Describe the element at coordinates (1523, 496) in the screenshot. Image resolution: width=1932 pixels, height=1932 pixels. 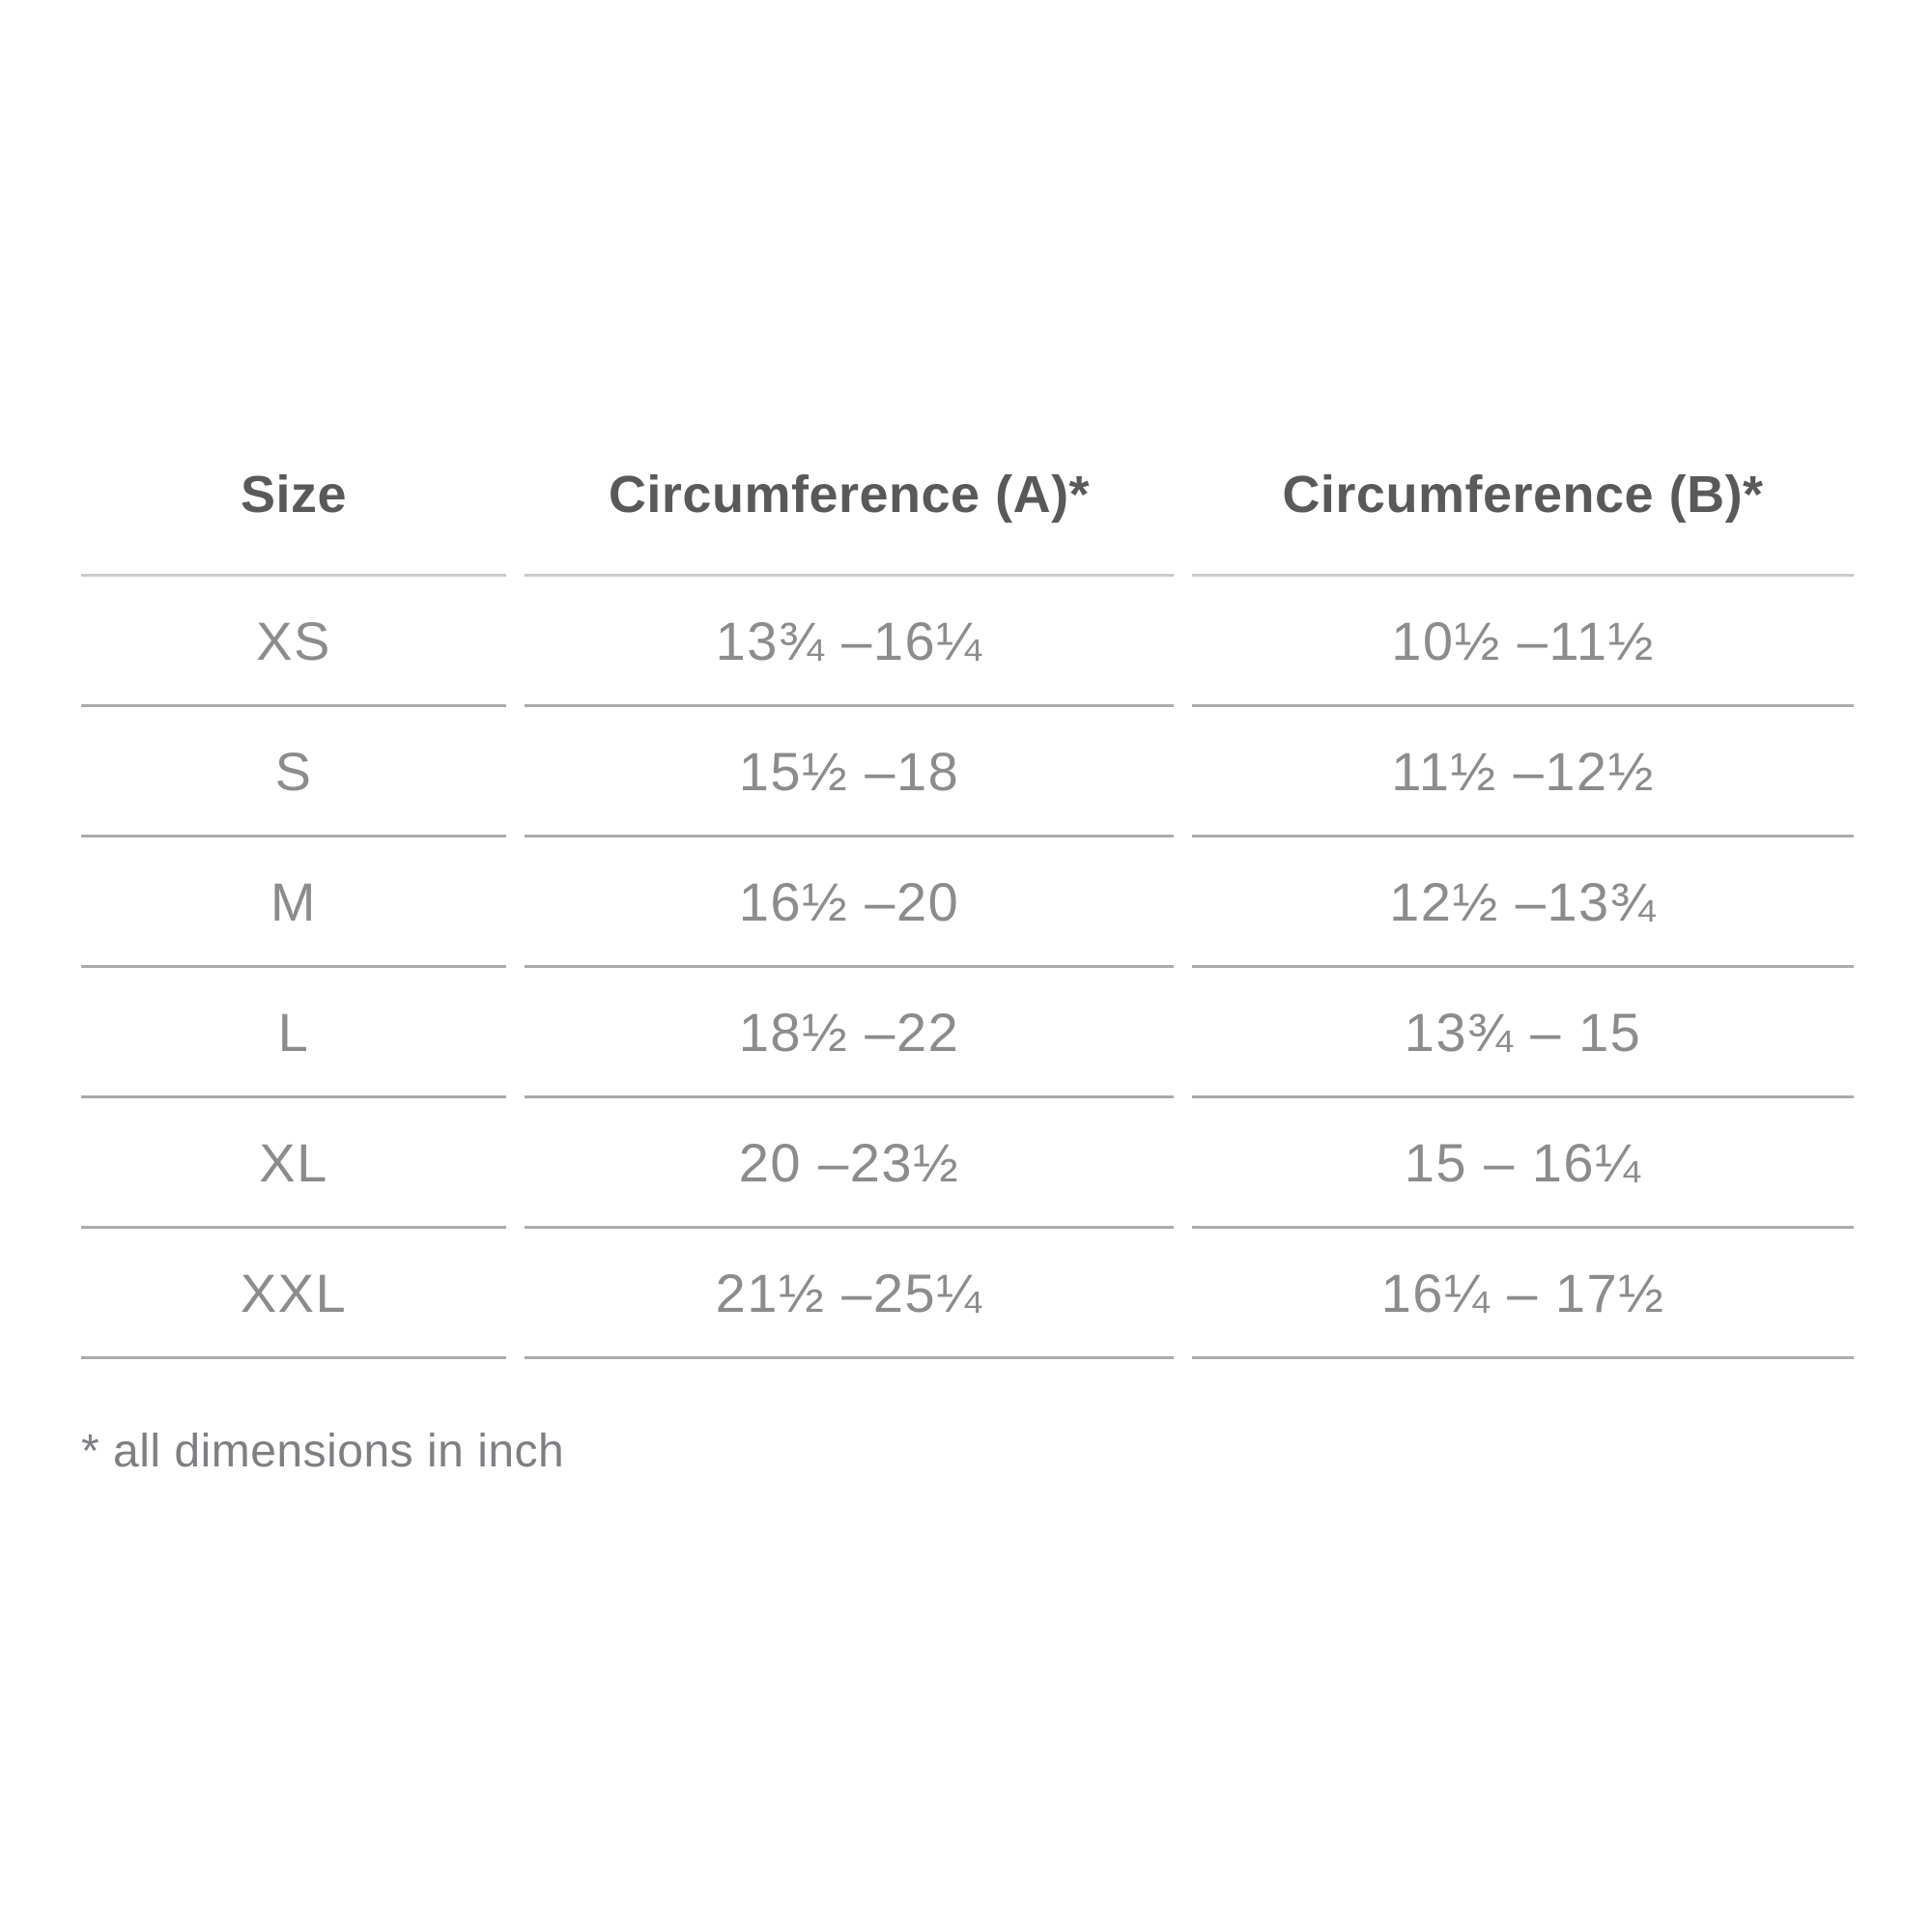
I see `column-header-circumference-b: Circumference (B)*` at that location.